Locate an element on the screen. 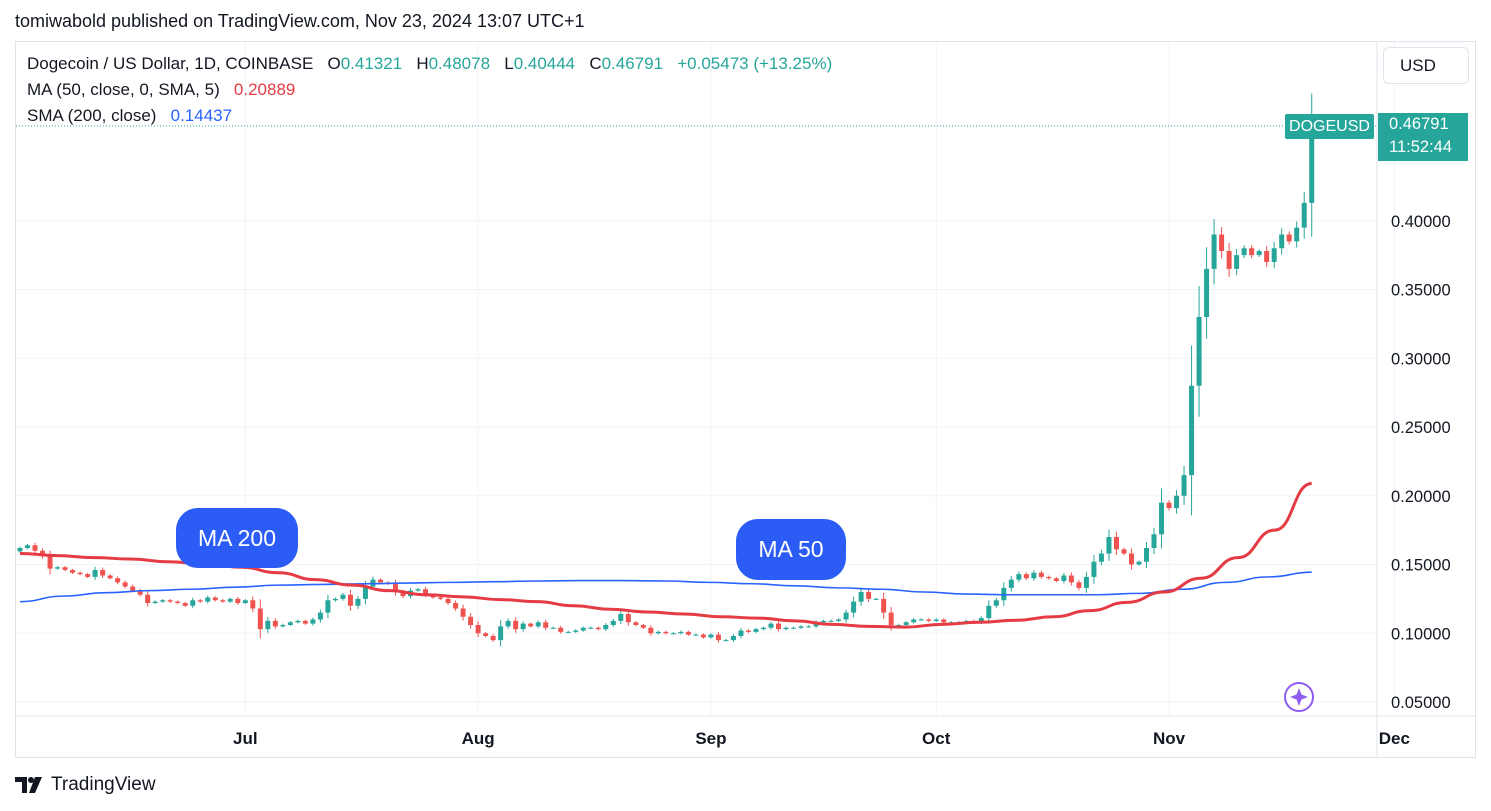  tradingview-logo: TradingView is located at coordinates (85, 785).